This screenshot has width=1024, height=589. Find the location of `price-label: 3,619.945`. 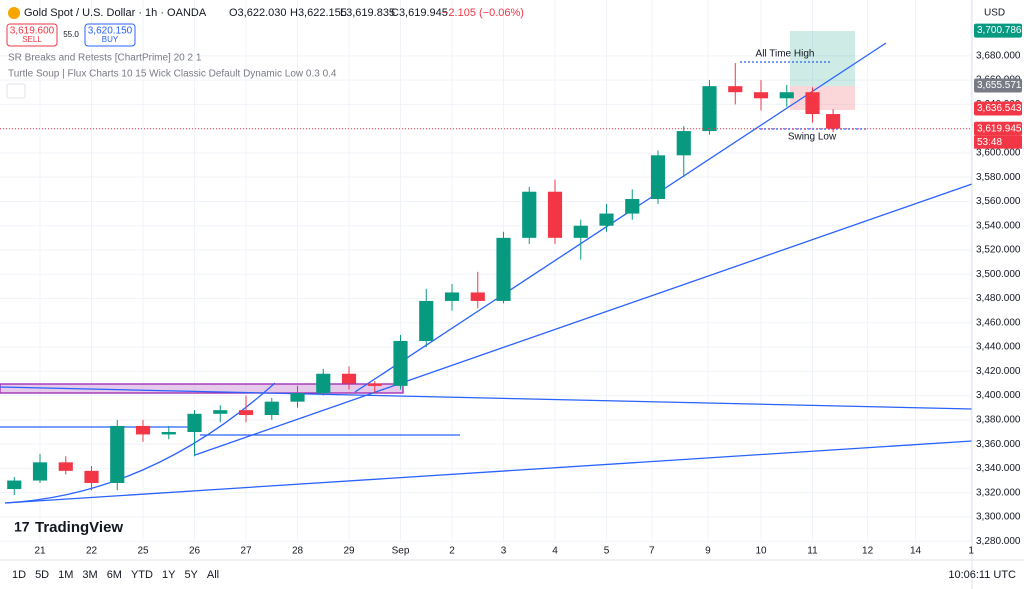

price-label: 3,619.945 is located at coordinates (999, 128).